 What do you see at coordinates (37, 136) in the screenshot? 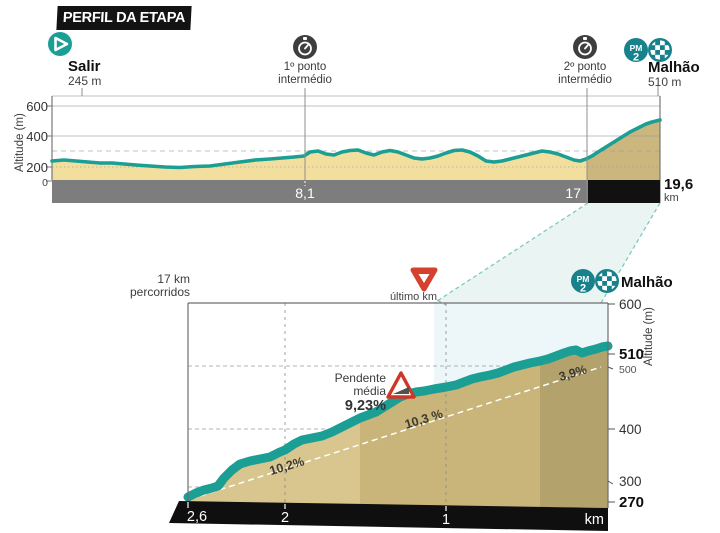
I see `top-ytick-400: 400` at bounding box center [37, 136].